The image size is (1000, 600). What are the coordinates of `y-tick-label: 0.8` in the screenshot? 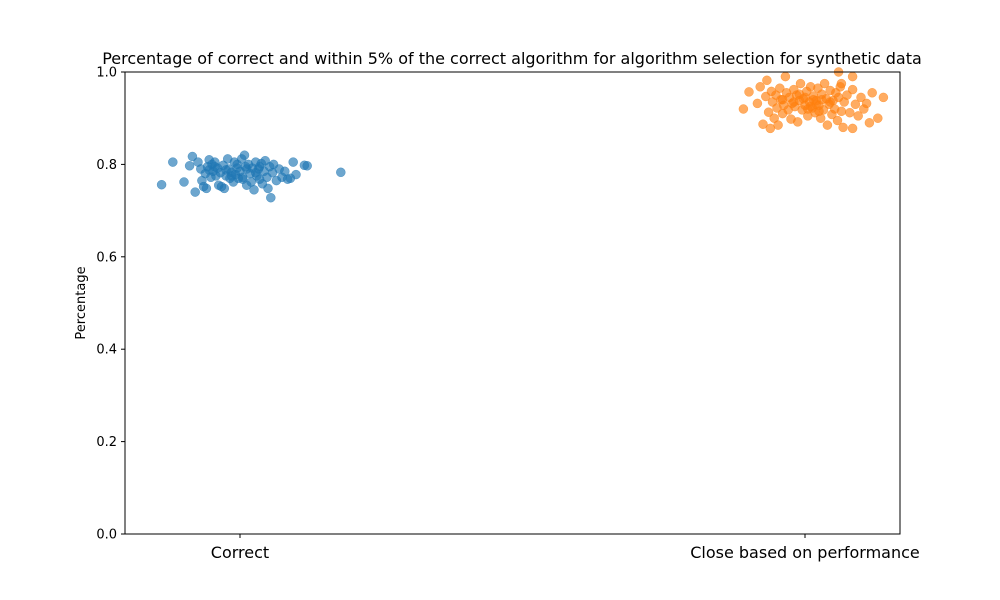 It's located at (106, 165).